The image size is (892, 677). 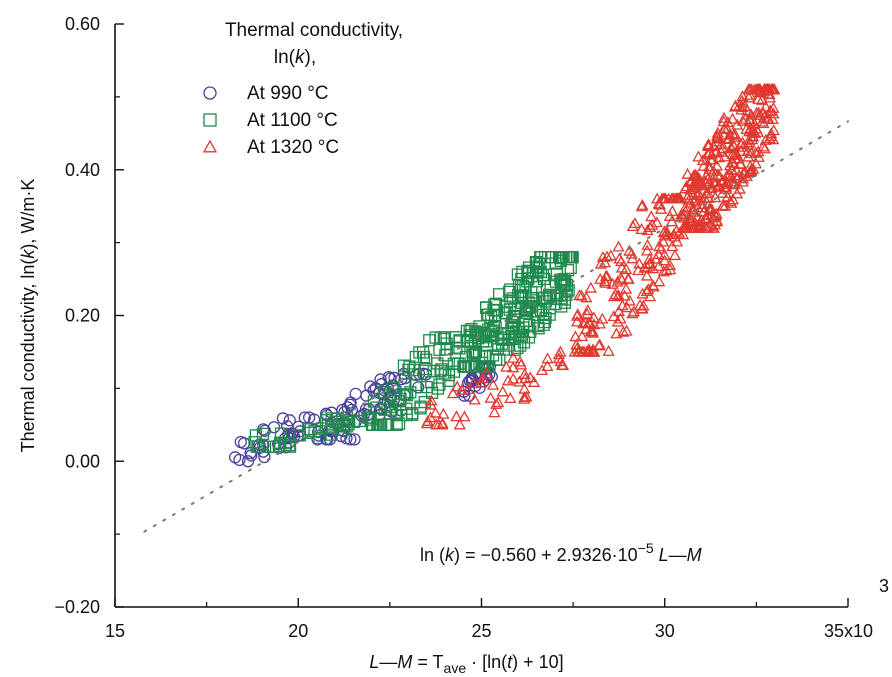 What do you see at coordinates (82, 316) in the screenshot?
I see `y-tick-label: 0.20` at bounding box center [82, 316].